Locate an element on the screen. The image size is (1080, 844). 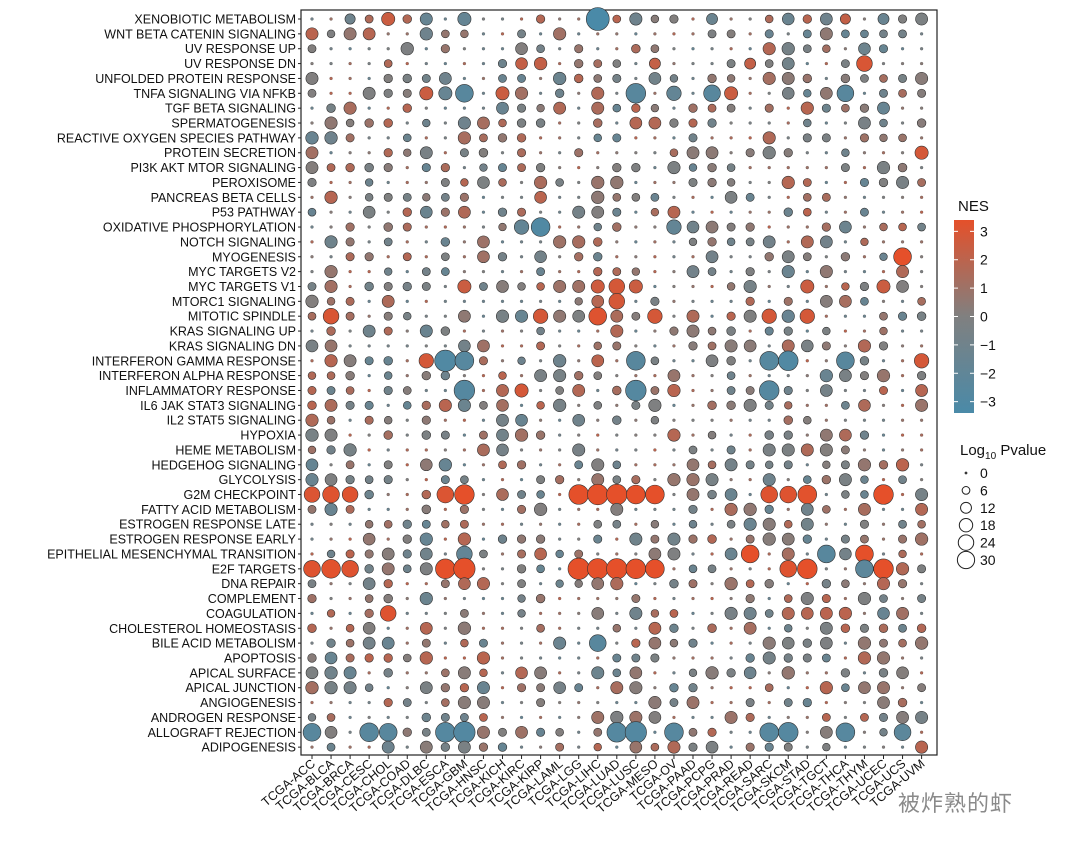
bubble-tcga-acc-uv-response-dn is located at coordinates (312, 64).